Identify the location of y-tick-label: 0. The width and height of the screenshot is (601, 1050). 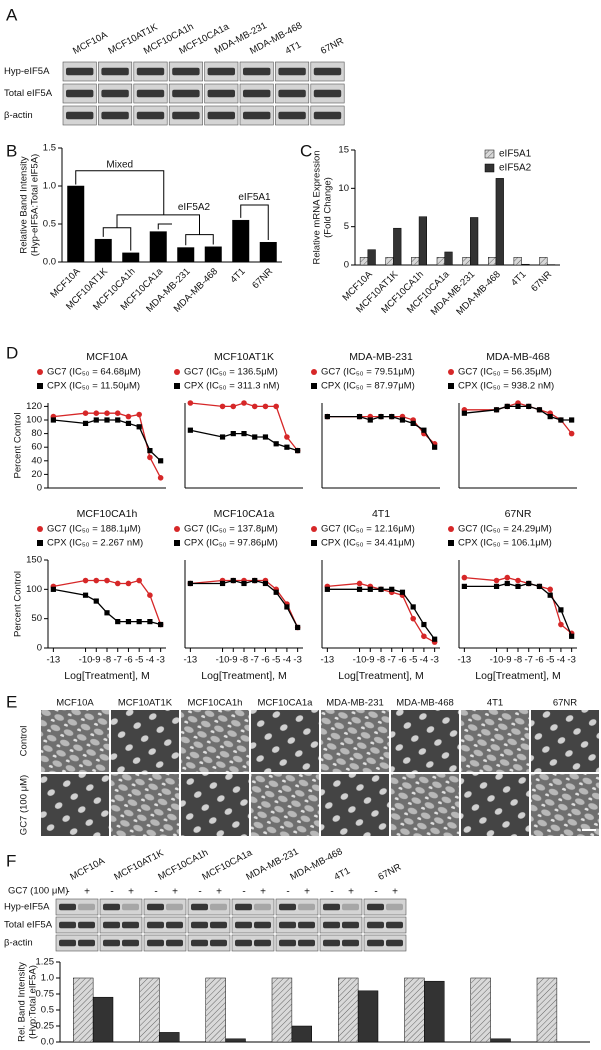
(39, 648).